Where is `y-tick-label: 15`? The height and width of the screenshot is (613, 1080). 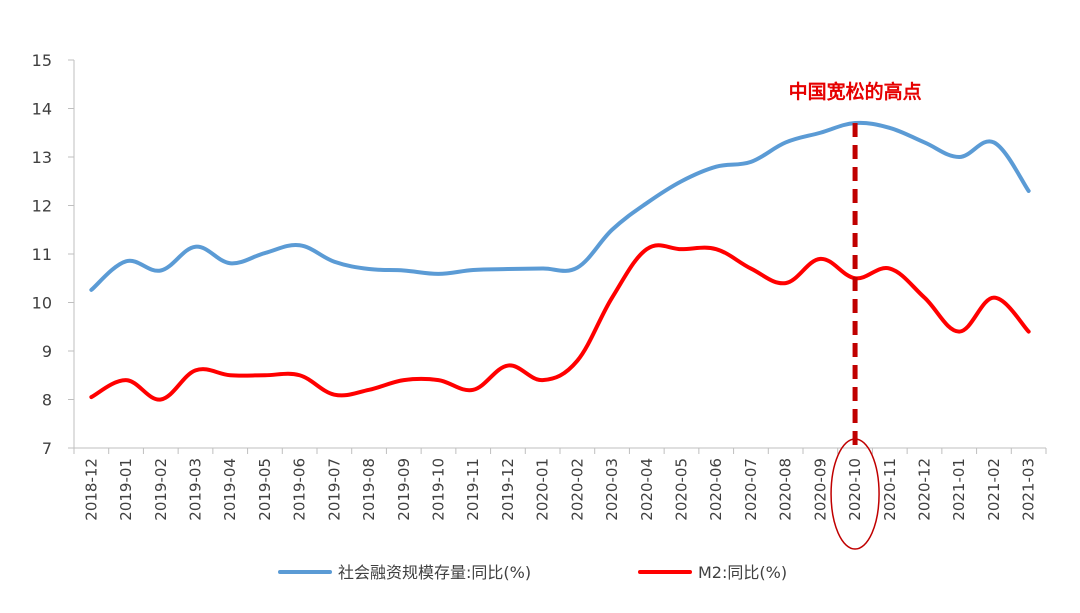
y-tick-label: 15 is located at coordinates (42, 60).